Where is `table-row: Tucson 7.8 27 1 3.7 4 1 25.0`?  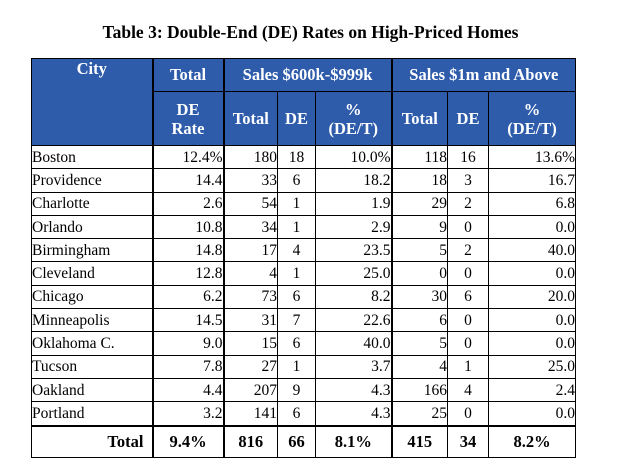 table-row: Tucson 7.8 27 1 3.7 4 1 25.0 is located at coordinates (304, 366).